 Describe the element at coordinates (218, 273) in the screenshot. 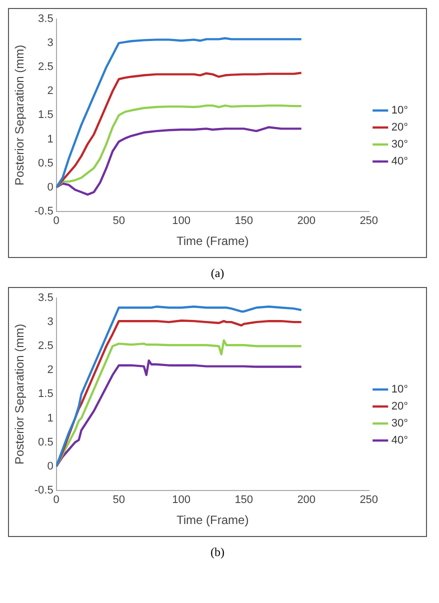

I see `text: (a)` at that location.